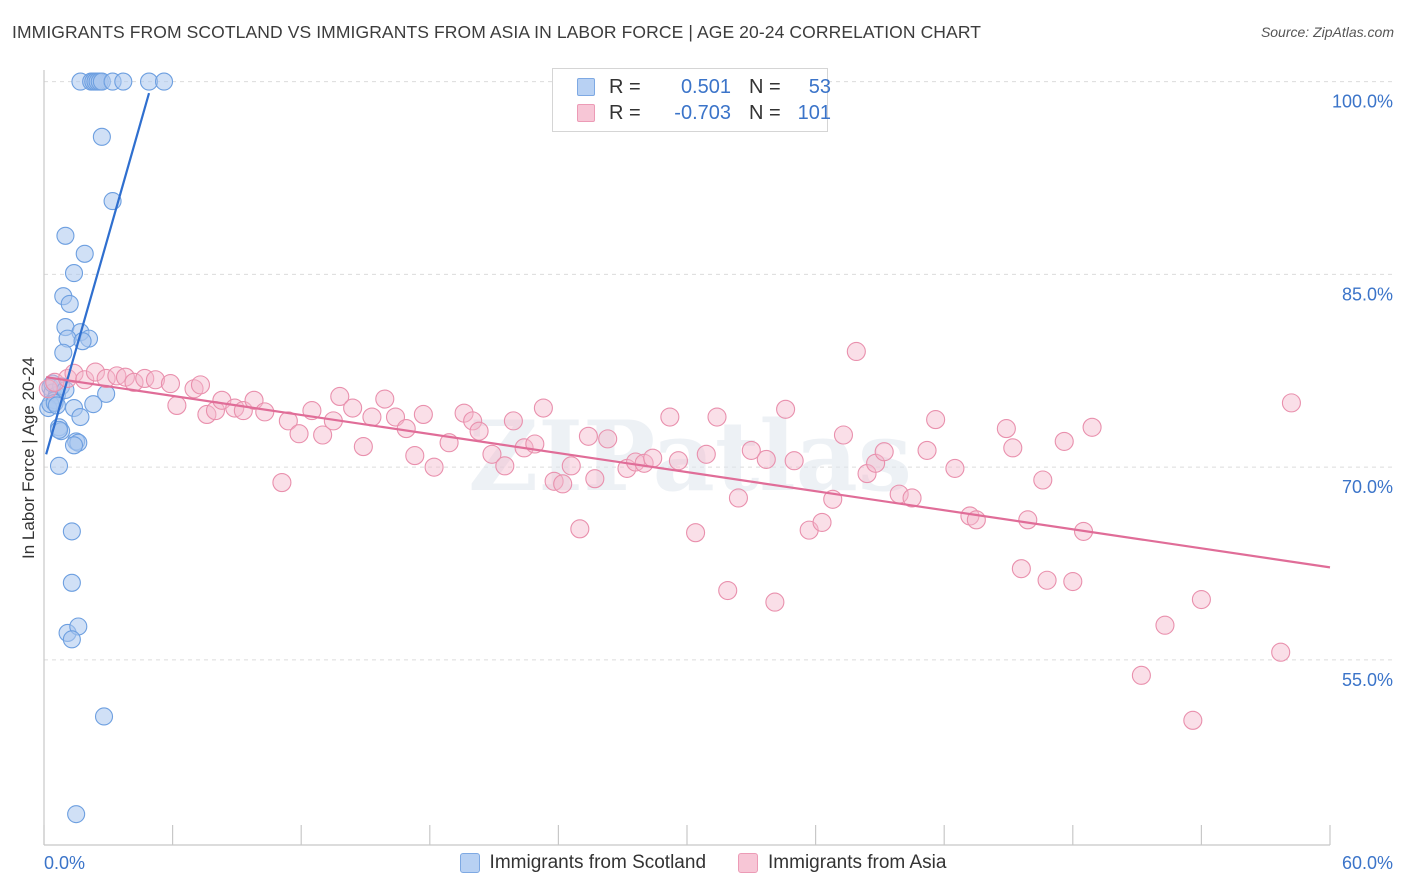 The height and width of the screenshot is (892, 1406). What do you see at coordinates (1367, 863) in the screenshot?
I see `x-tick-label: 60.0%` at bounding box center [1367, 863].